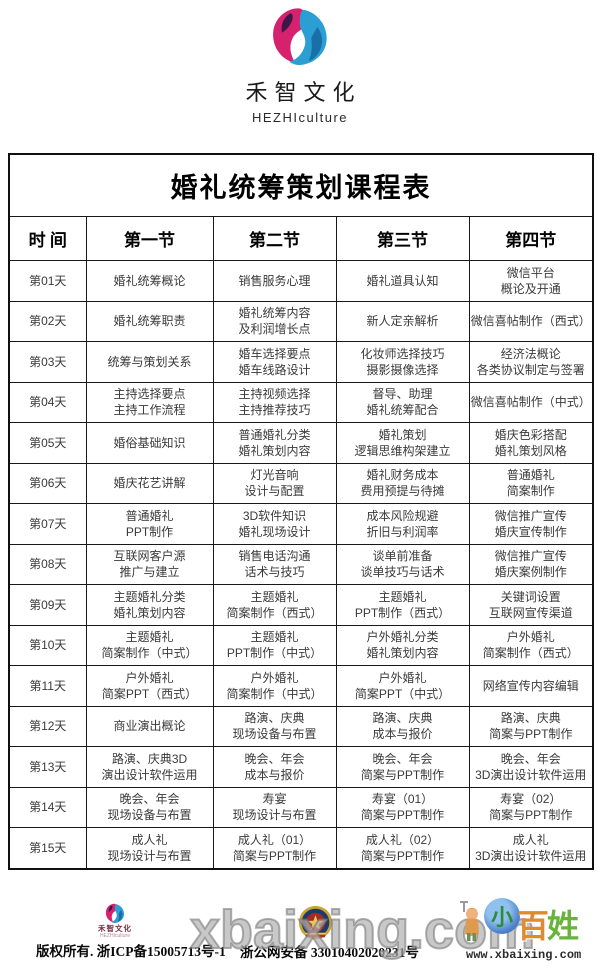 The image size is (600, 972). I want to click on police-badge-icon, so click(315, 922).